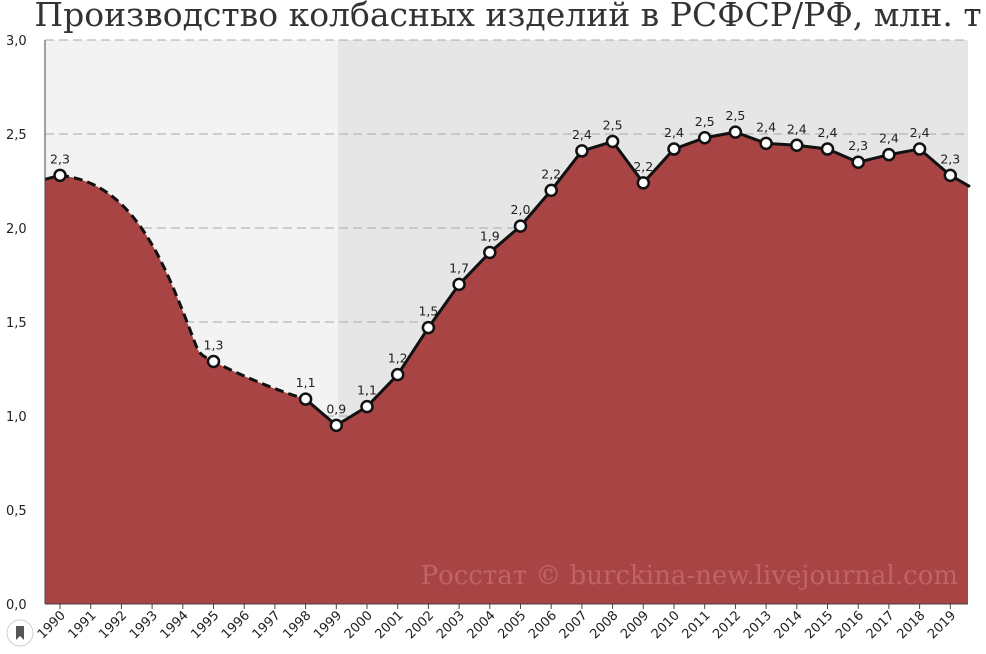 The width and height of the screenshot is (986, 654). Describe the element at coordinates (175, 625) in the screenshot. I see `x-tick-label: 1994` at that location.